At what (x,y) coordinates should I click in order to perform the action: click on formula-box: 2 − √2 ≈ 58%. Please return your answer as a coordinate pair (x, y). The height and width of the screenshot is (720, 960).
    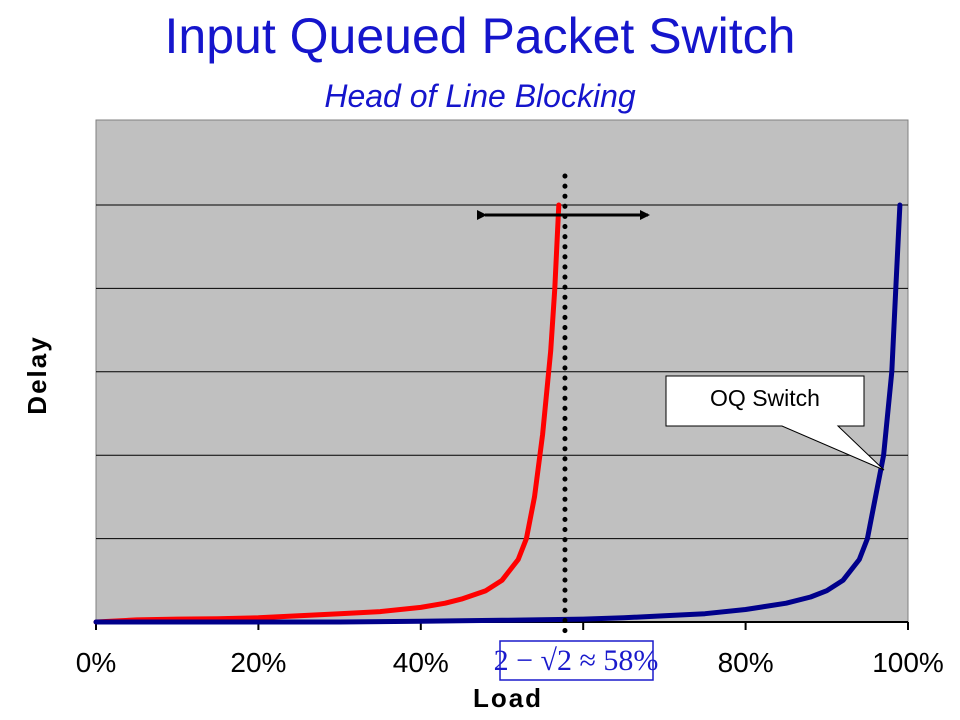
    Looking at the image, I should click on (576, 660).